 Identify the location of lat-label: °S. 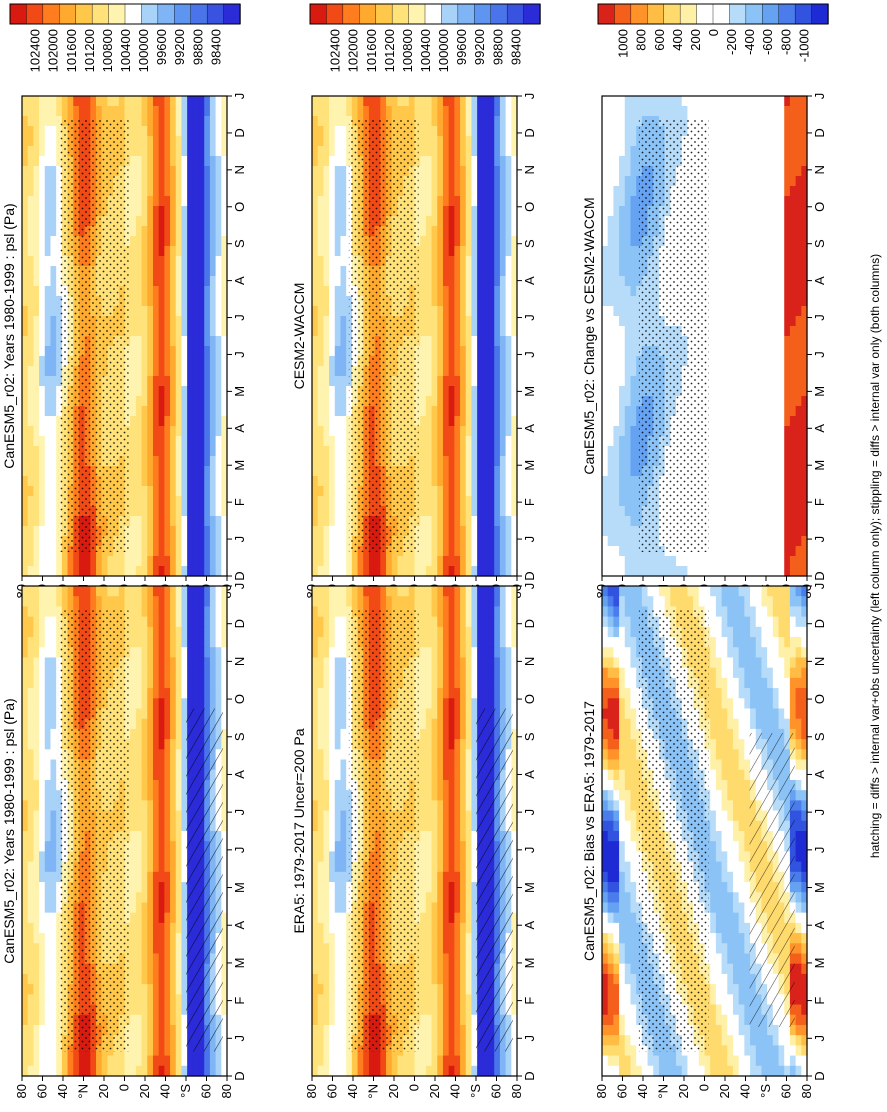
(185, 1091).